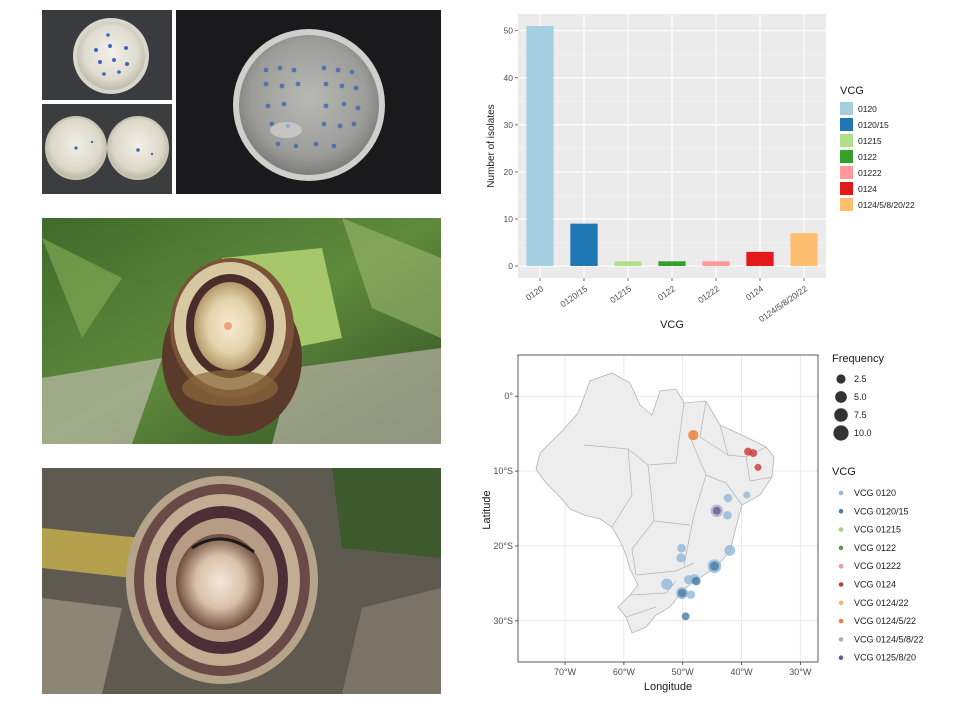 The width and height of the screenshot is (960, 720). What do you see at coordinates (860, 397) in the screenshot?
I see `size-legend-label: 5.0` at bounding box center [860, 397].